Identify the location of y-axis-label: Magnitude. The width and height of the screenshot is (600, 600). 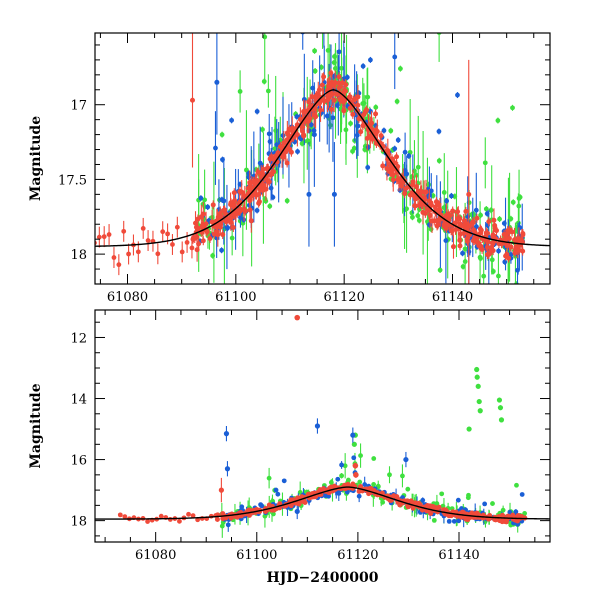
(36, 425).